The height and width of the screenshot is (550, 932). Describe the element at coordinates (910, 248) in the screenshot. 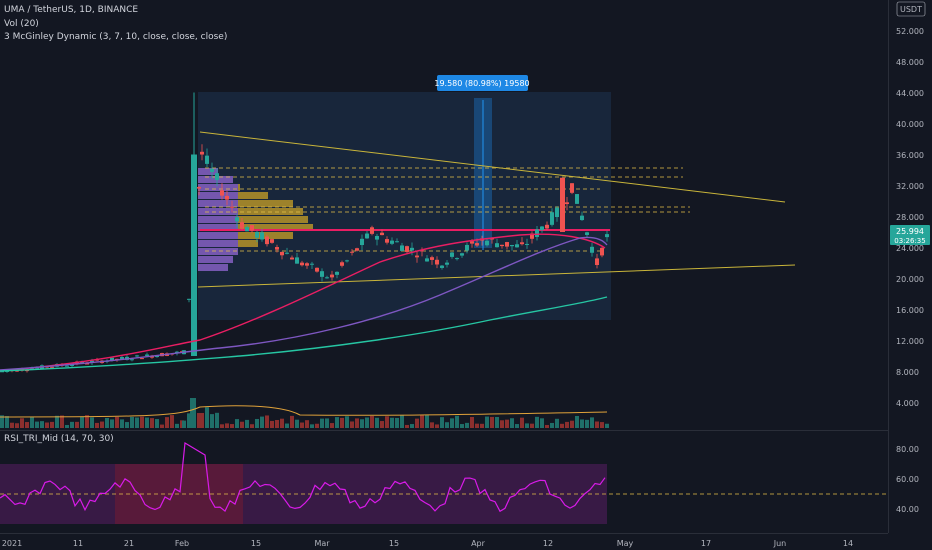

I see `price-tick-label: 24.000` at that location.